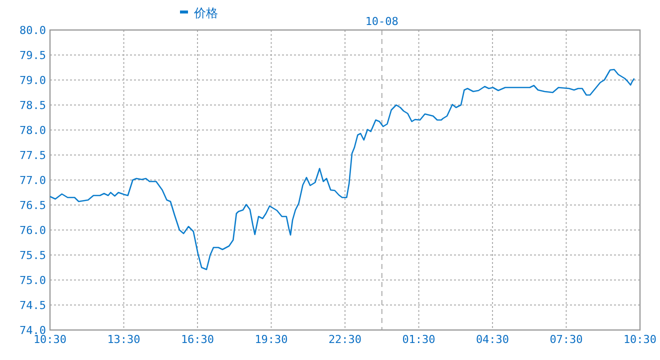  What do you see at coordinates (33, 255) in the screenshot?
I see `y-tick-label: 75.5` at bounding box center [33, 255].